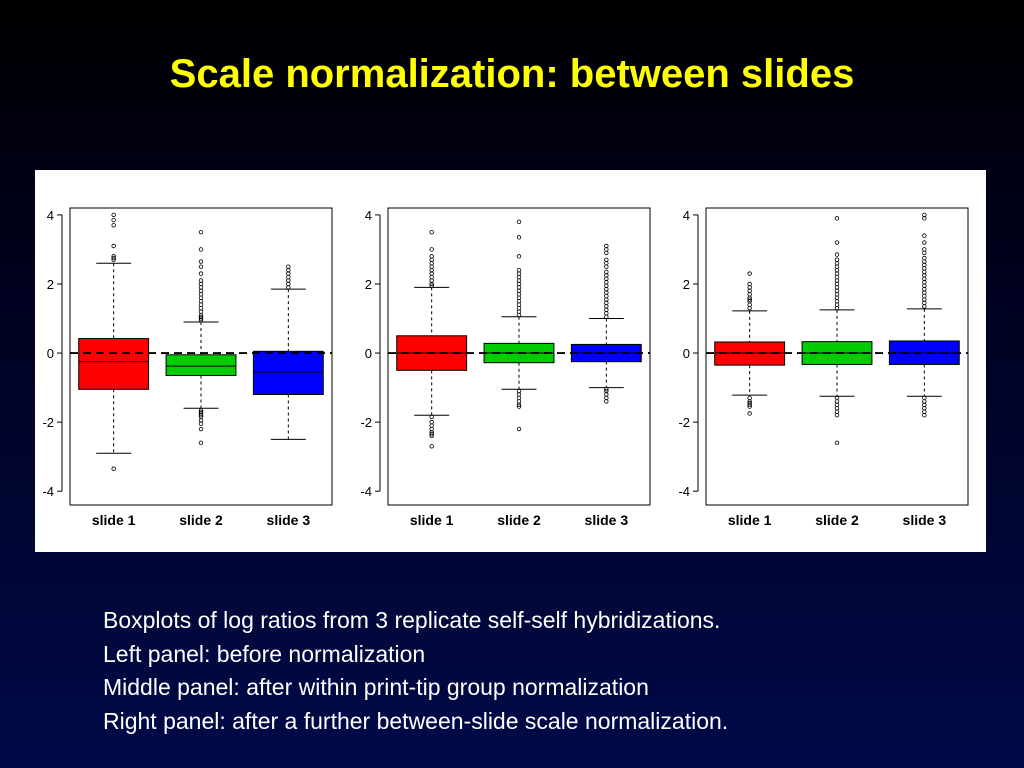 This screenshot has height=768, width=1024. I want to click on panel-middle: -4 -2 0 2 4 slide 1 slide 2 slide 3, so click(505, 367).